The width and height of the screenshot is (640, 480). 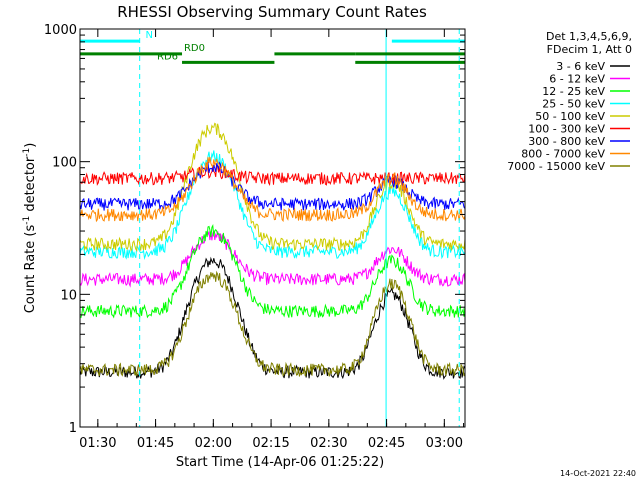 I want to click on x-axis-label: Start Time (14-Apr-06 01:25:22), so click(x=280, y=462).